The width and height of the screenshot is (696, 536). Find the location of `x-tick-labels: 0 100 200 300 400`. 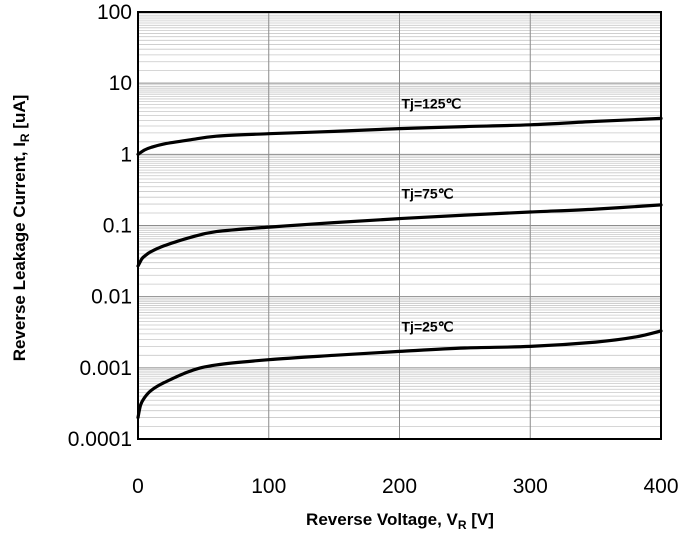

x-tick-labels: 0 100 200 300 400 is located at coordinates (405, 486).